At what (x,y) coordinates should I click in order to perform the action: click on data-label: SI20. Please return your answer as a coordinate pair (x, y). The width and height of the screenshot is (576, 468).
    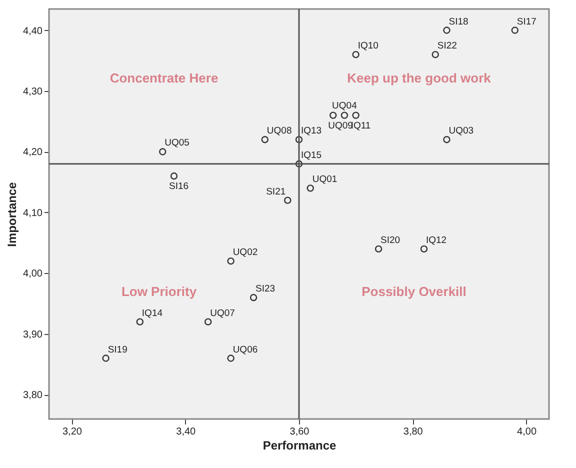
    Looking at the image, I should click on (390, 240).